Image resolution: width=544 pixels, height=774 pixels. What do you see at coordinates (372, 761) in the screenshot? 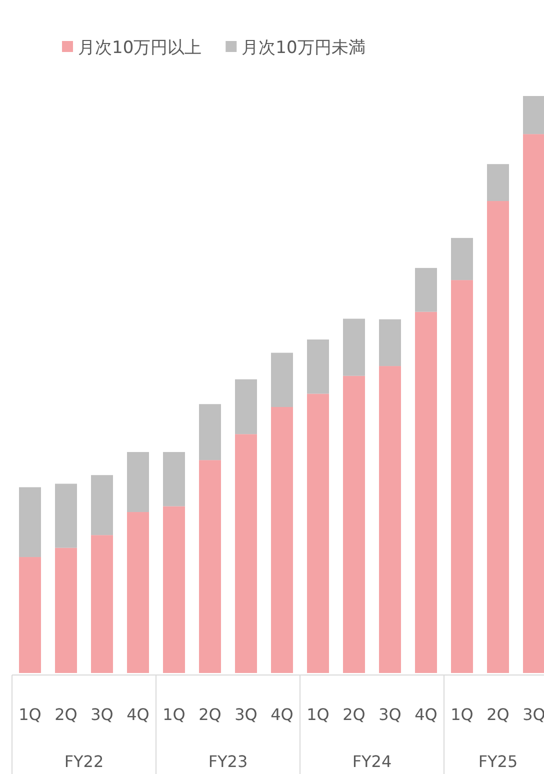
I see `text: FY24` at bounding box center [372, 761].